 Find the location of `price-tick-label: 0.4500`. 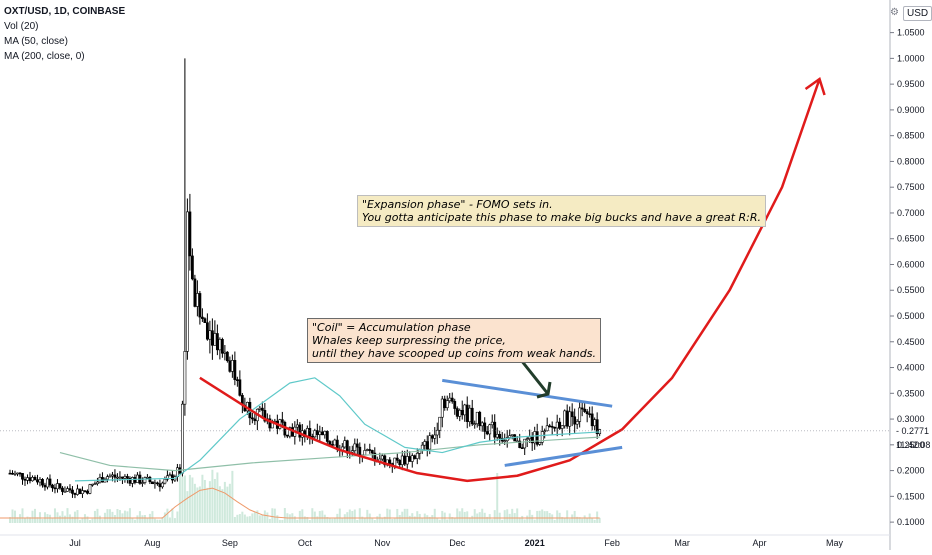

price-tick-label: 0.4500 is located at coordinates (911, 342).